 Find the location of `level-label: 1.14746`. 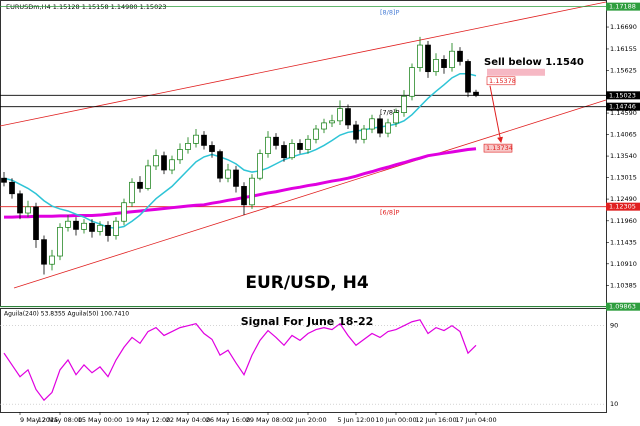

level-label: 1.14746 is located at coordinates (622, 107).